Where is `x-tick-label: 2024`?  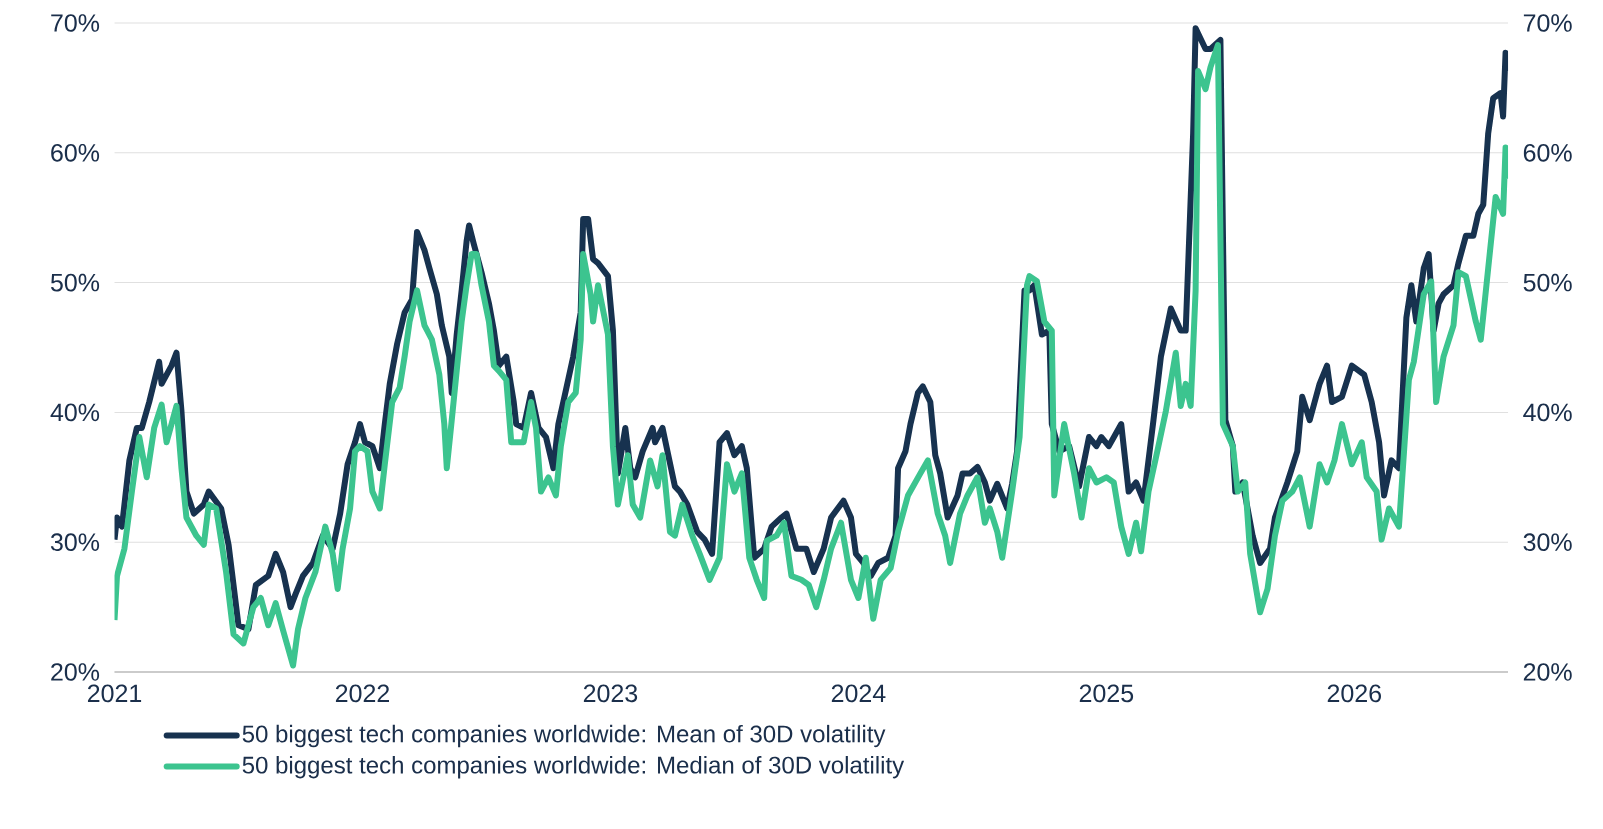
x-tick-label: 2024 is located at coordinates (858, 693).